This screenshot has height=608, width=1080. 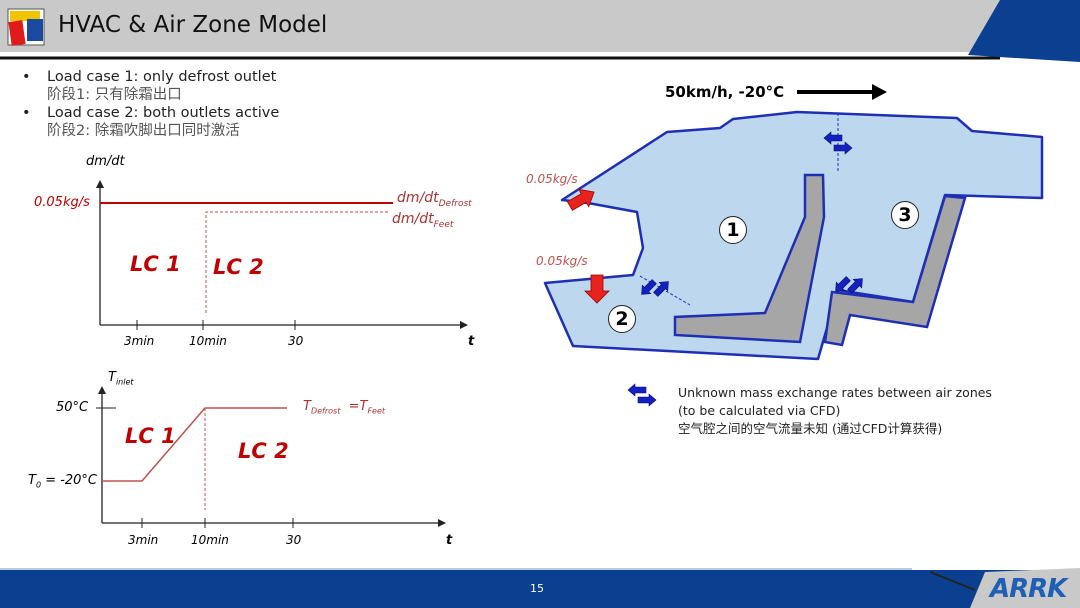 What do you see at coordinates (344, 407) in the screenshot?
I see `curve-label: TDefrost =TFeet` at bounding box center [344, 407].